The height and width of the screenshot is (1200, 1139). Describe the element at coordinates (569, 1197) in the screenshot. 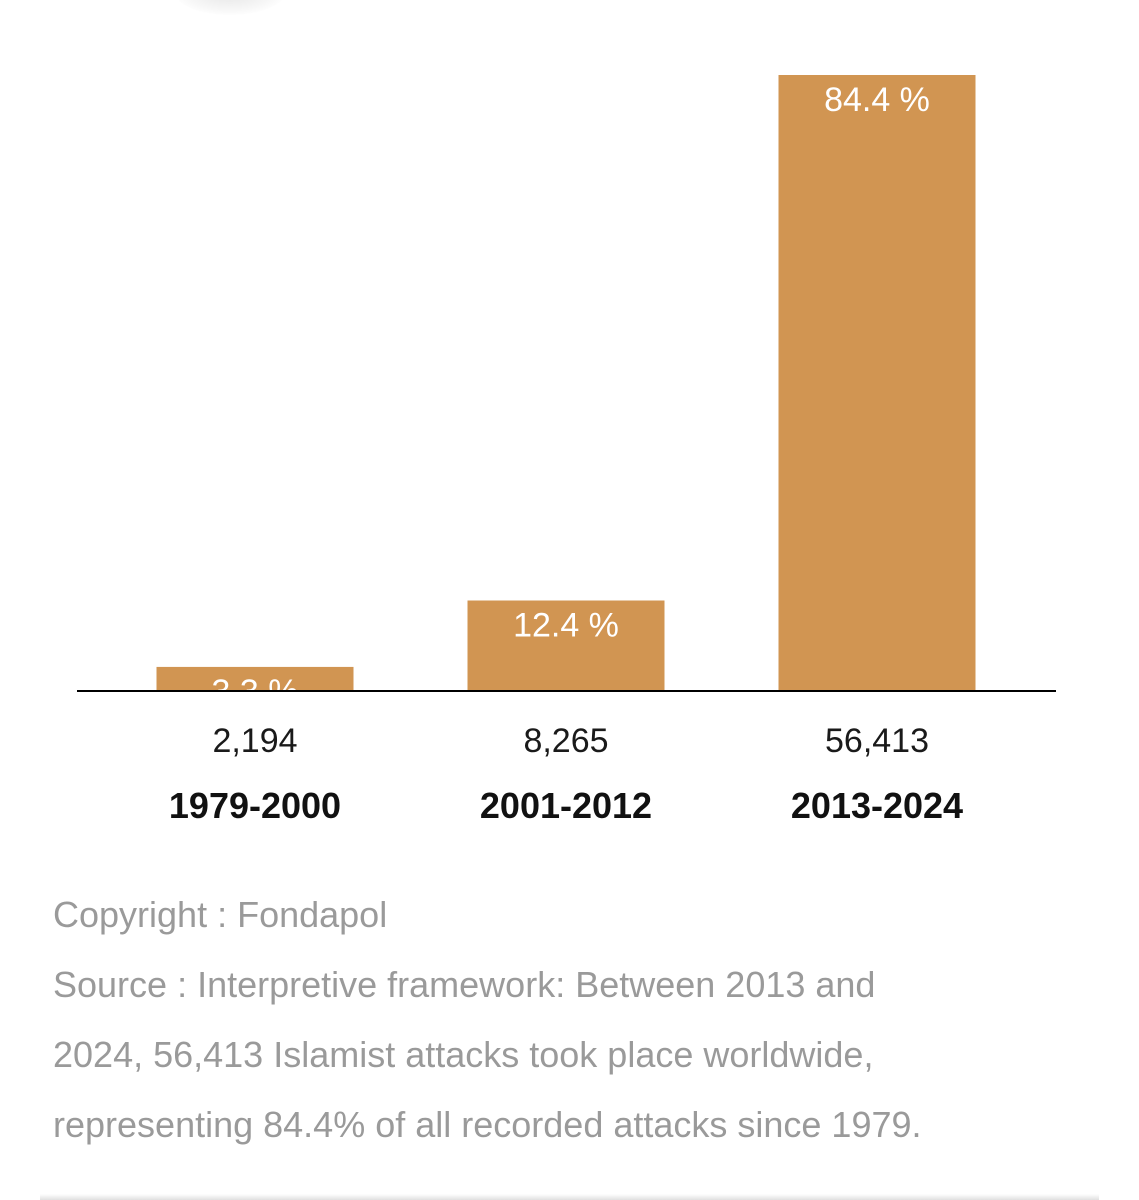

I see `bottom-edge-shadow` at that location.